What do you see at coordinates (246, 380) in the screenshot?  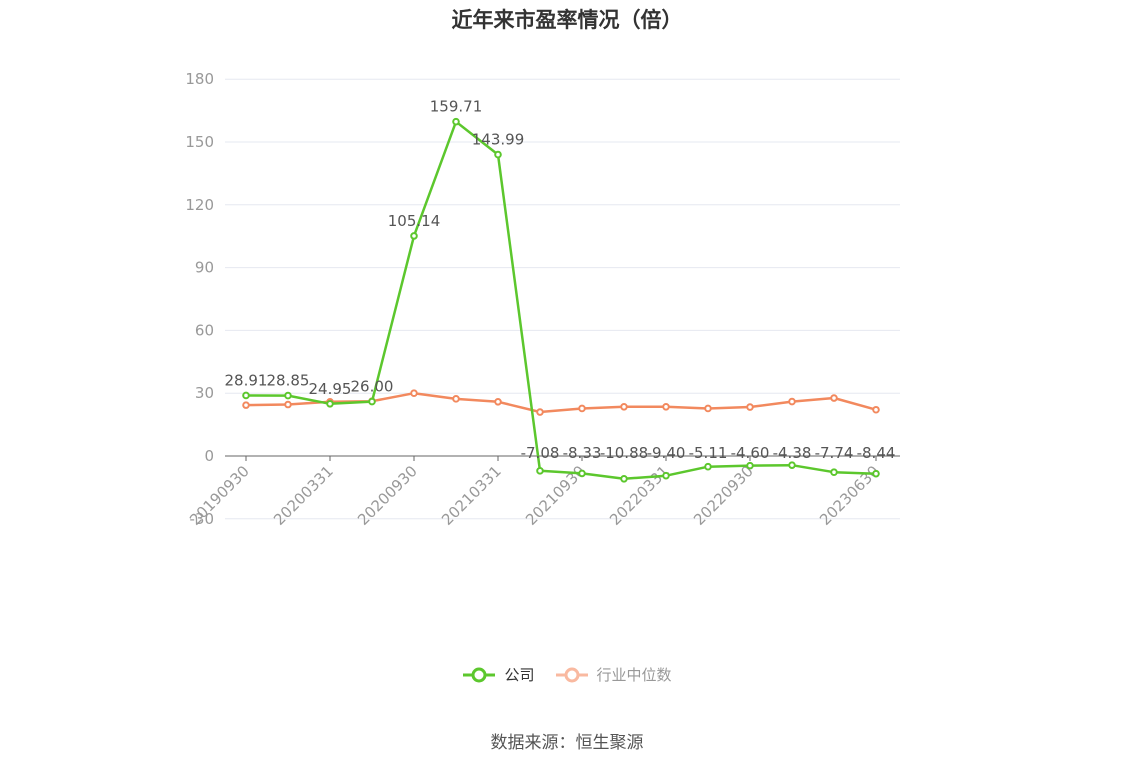 I see `company-data-label: 28.91` at bounding box center [246, 380].